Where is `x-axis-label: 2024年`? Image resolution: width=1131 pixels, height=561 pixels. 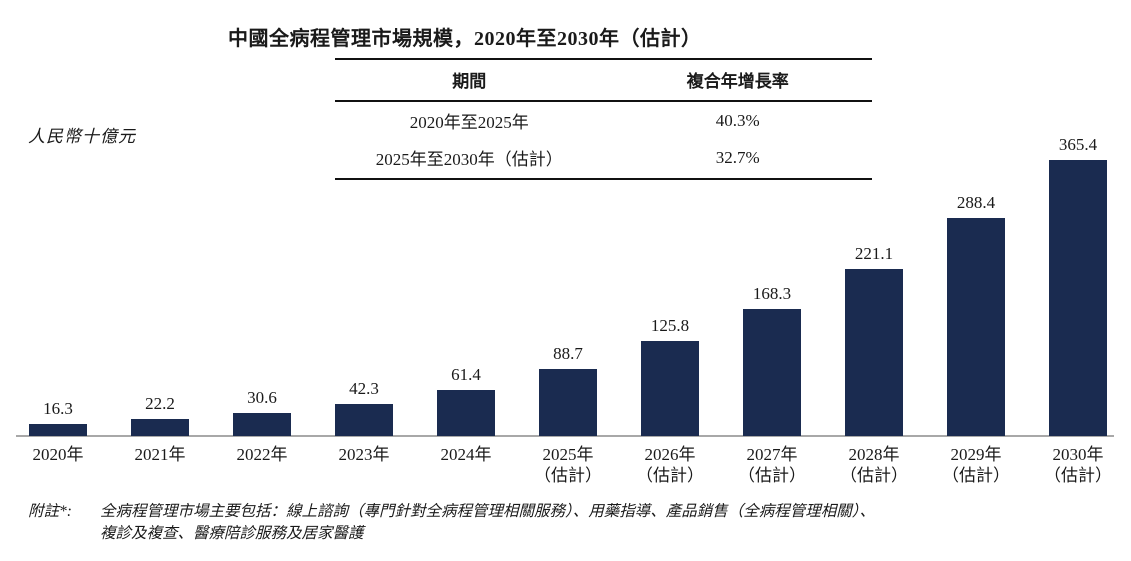 x-axis-label: 2024年 is located at coordinates (466, 454).